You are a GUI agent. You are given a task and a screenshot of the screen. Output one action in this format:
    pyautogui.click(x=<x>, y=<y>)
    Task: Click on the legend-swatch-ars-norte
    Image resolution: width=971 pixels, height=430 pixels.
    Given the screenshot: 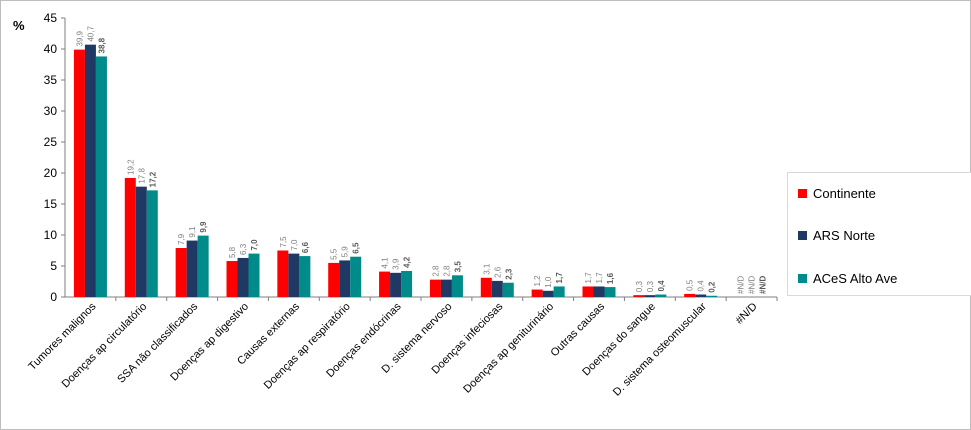 What is the action you would take?
    pyautogui.click(x=802, y=235)
    